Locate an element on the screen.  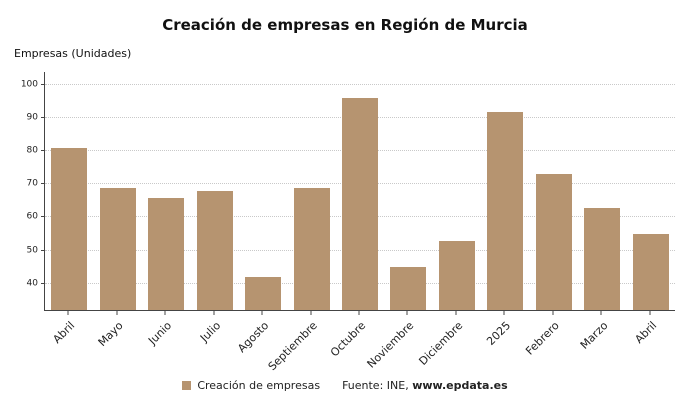
x-axis-label-1: Mayo is located at coordinates (110, 334).